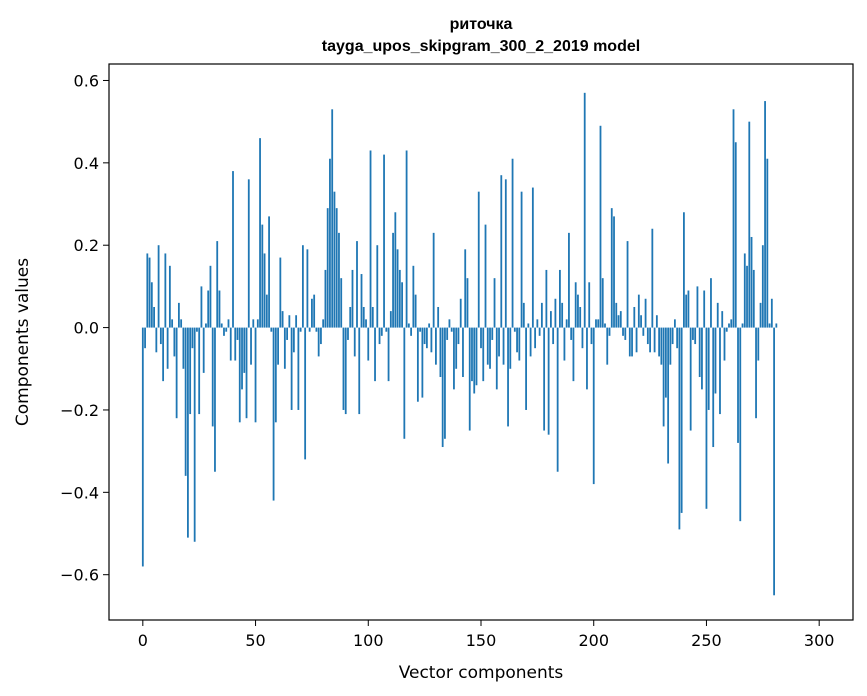 The height and width of the screenshot is (696, 867). I want to click on x-axis-ticks: 0 50 100 150 200 250 300, so click(486, 635).